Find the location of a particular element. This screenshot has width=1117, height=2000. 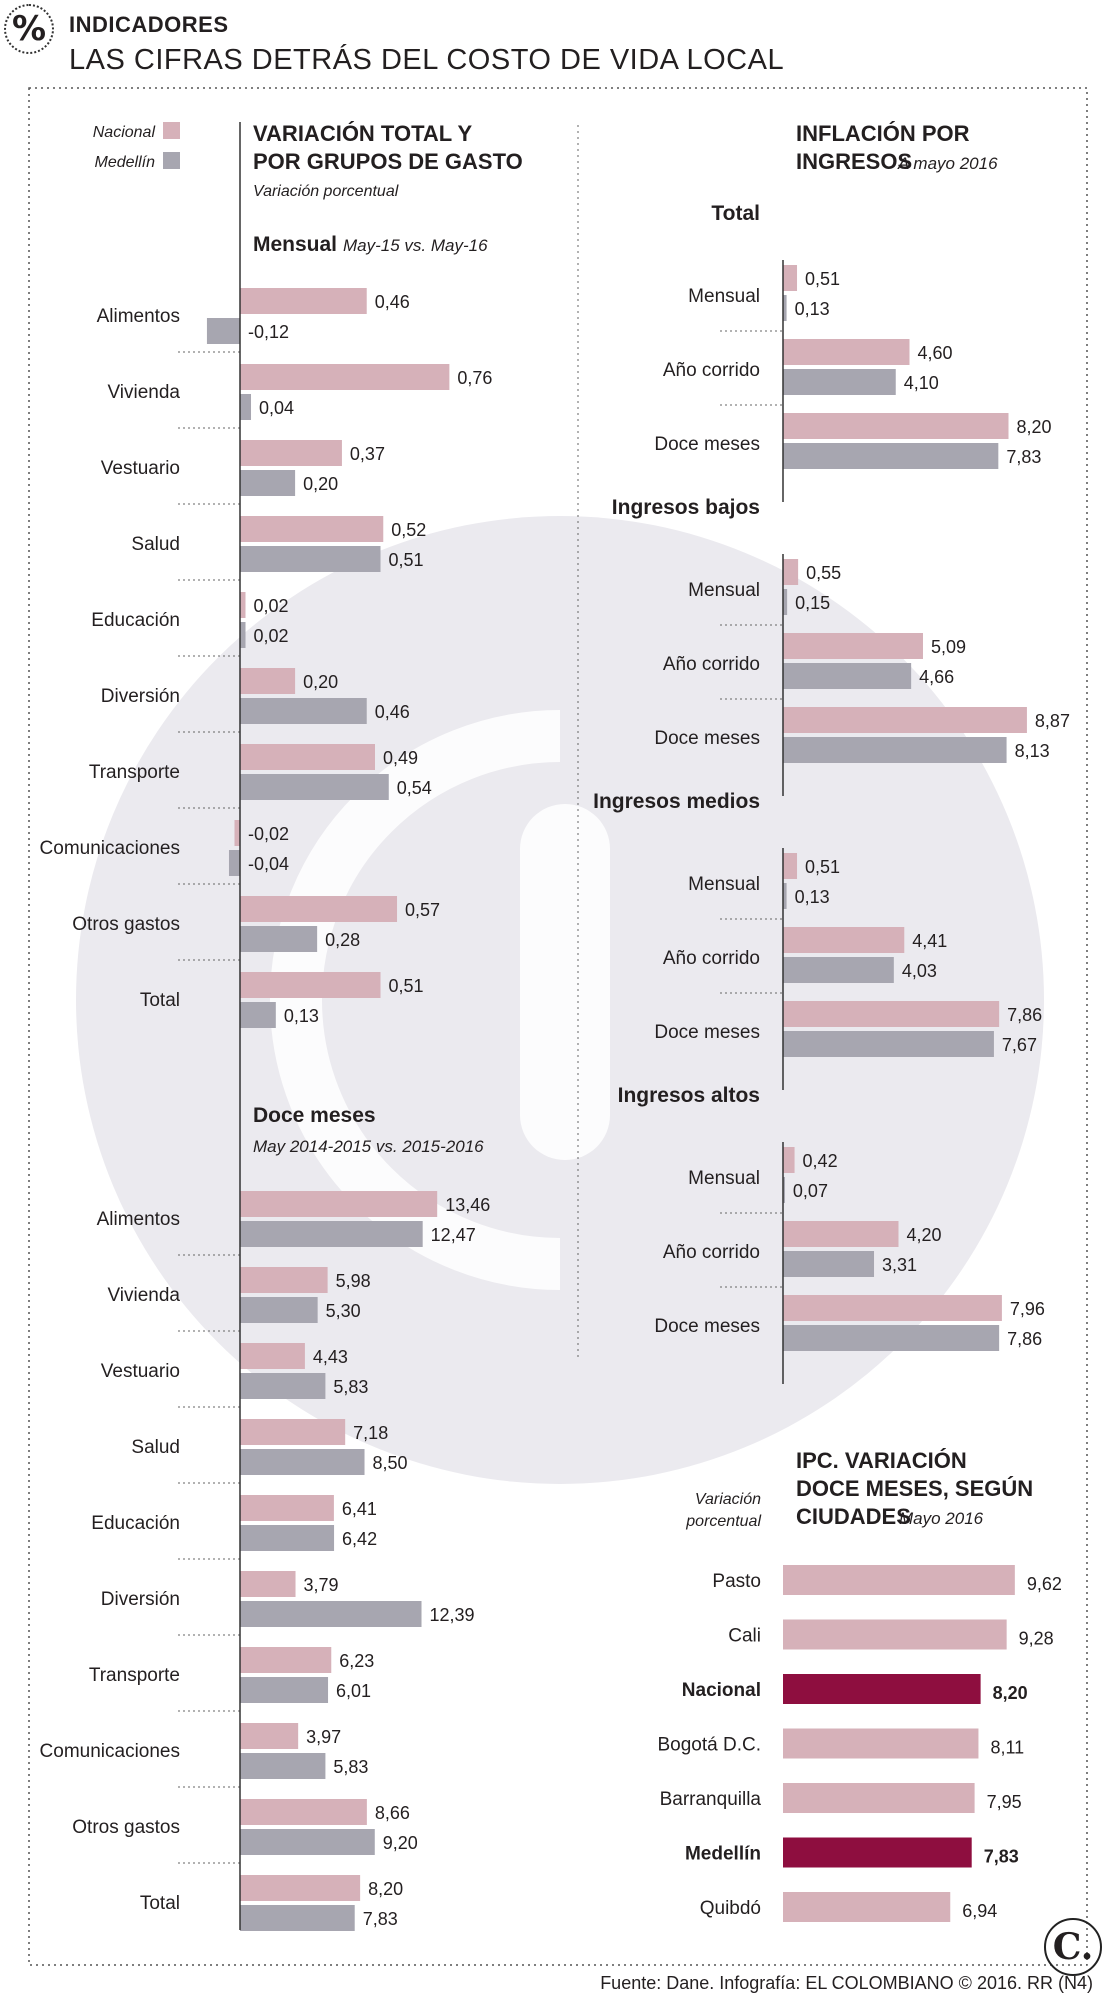

value-label: 7,18 is located at coordinates (370, 1433).